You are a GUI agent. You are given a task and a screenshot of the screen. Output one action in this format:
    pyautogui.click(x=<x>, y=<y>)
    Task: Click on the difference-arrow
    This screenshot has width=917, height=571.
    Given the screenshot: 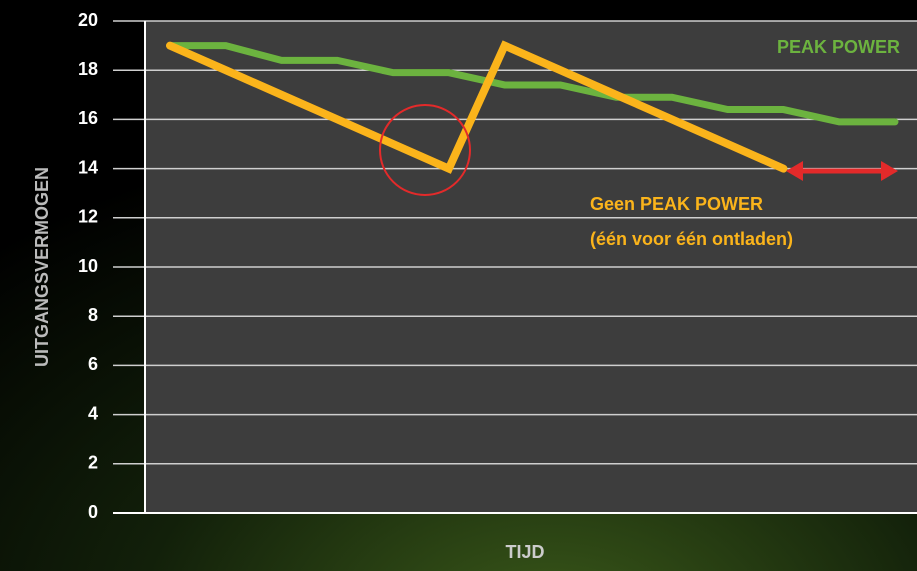 What is the action you would take?
    pyautogui.click(x=842, y=171)
    